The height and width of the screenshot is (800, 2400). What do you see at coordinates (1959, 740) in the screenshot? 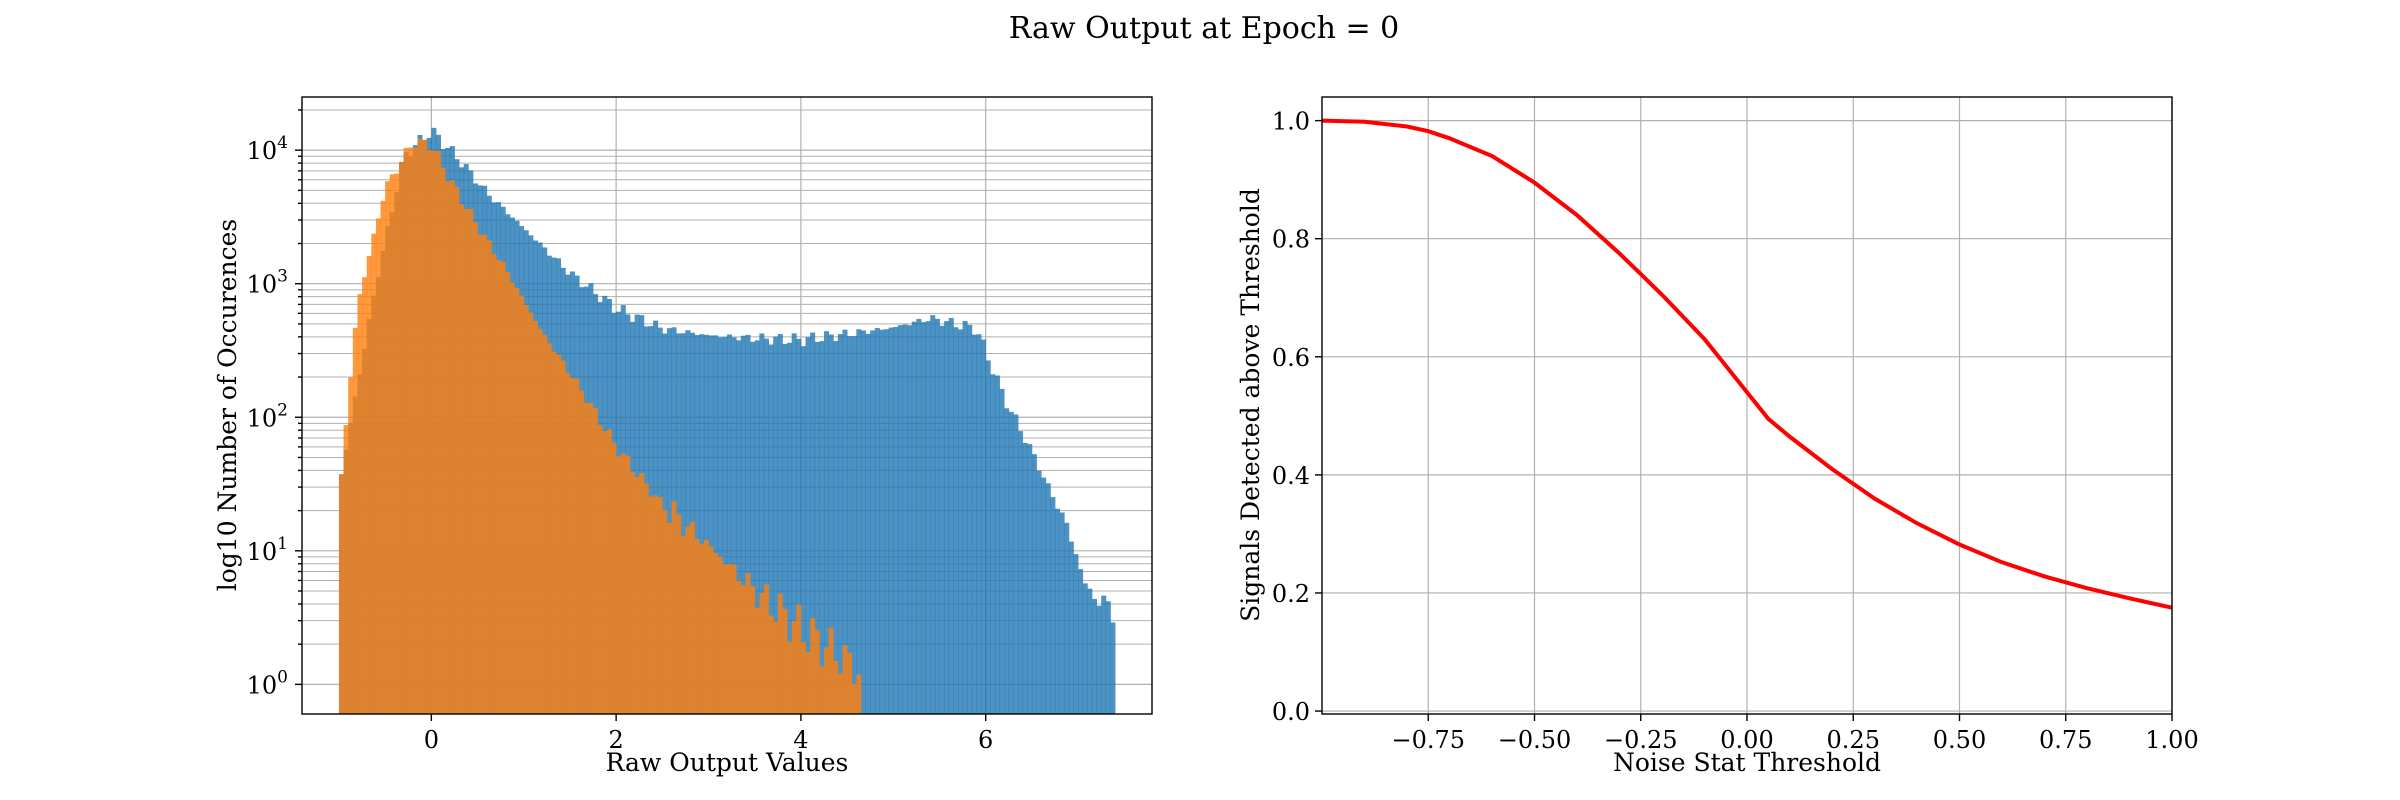
I see `line-x-tick-label: 0.50` at bounding box center [1959, 740].